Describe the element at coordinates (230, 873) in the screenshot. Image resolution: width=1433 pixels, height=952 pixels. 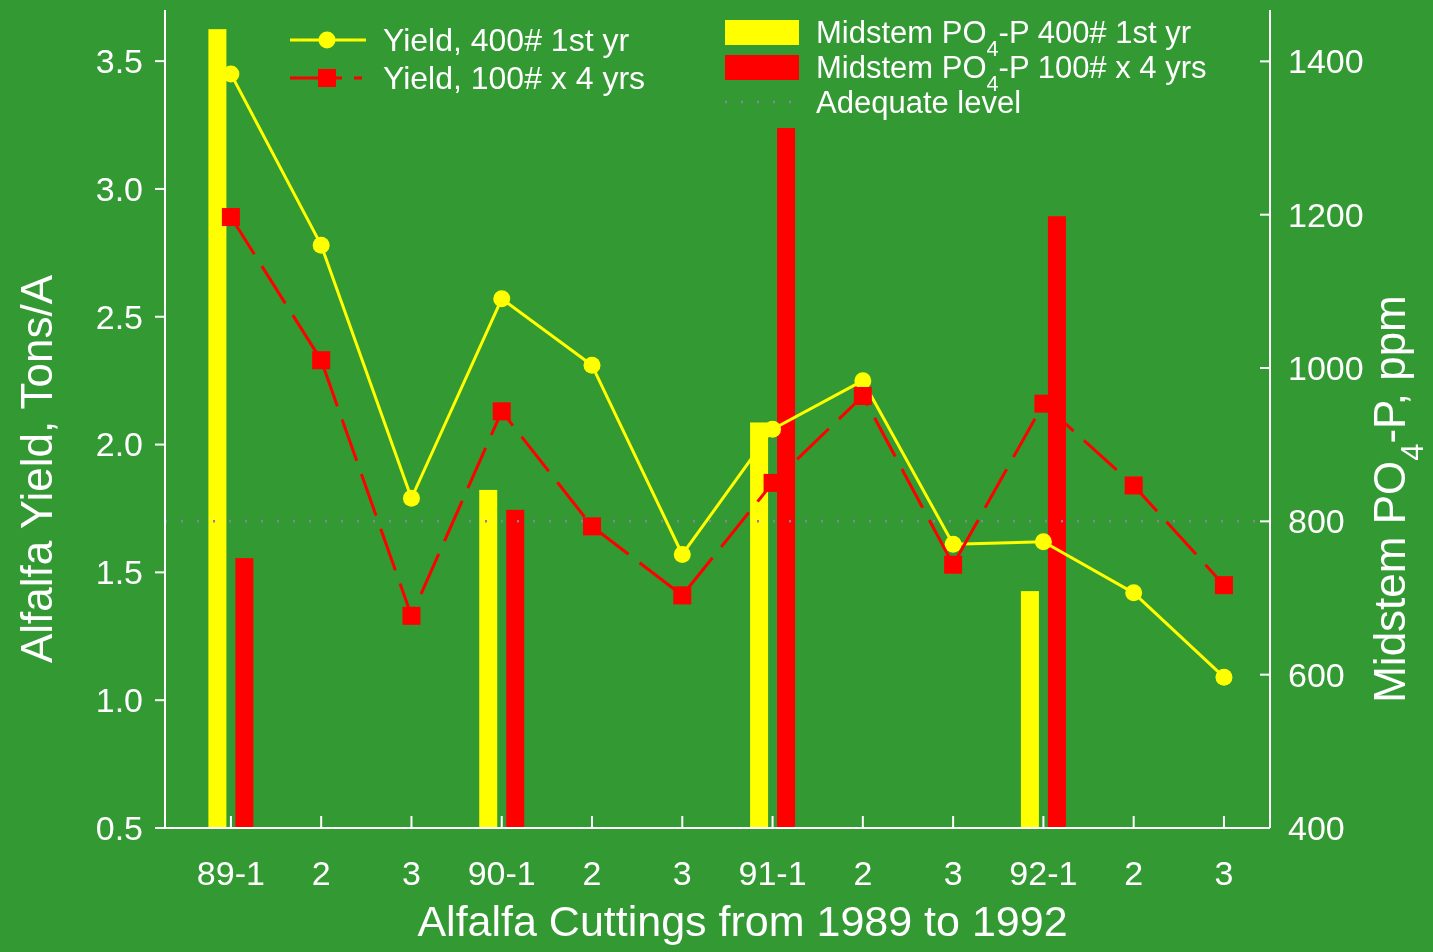
I see `x-tick-label: 89-1` at that location.